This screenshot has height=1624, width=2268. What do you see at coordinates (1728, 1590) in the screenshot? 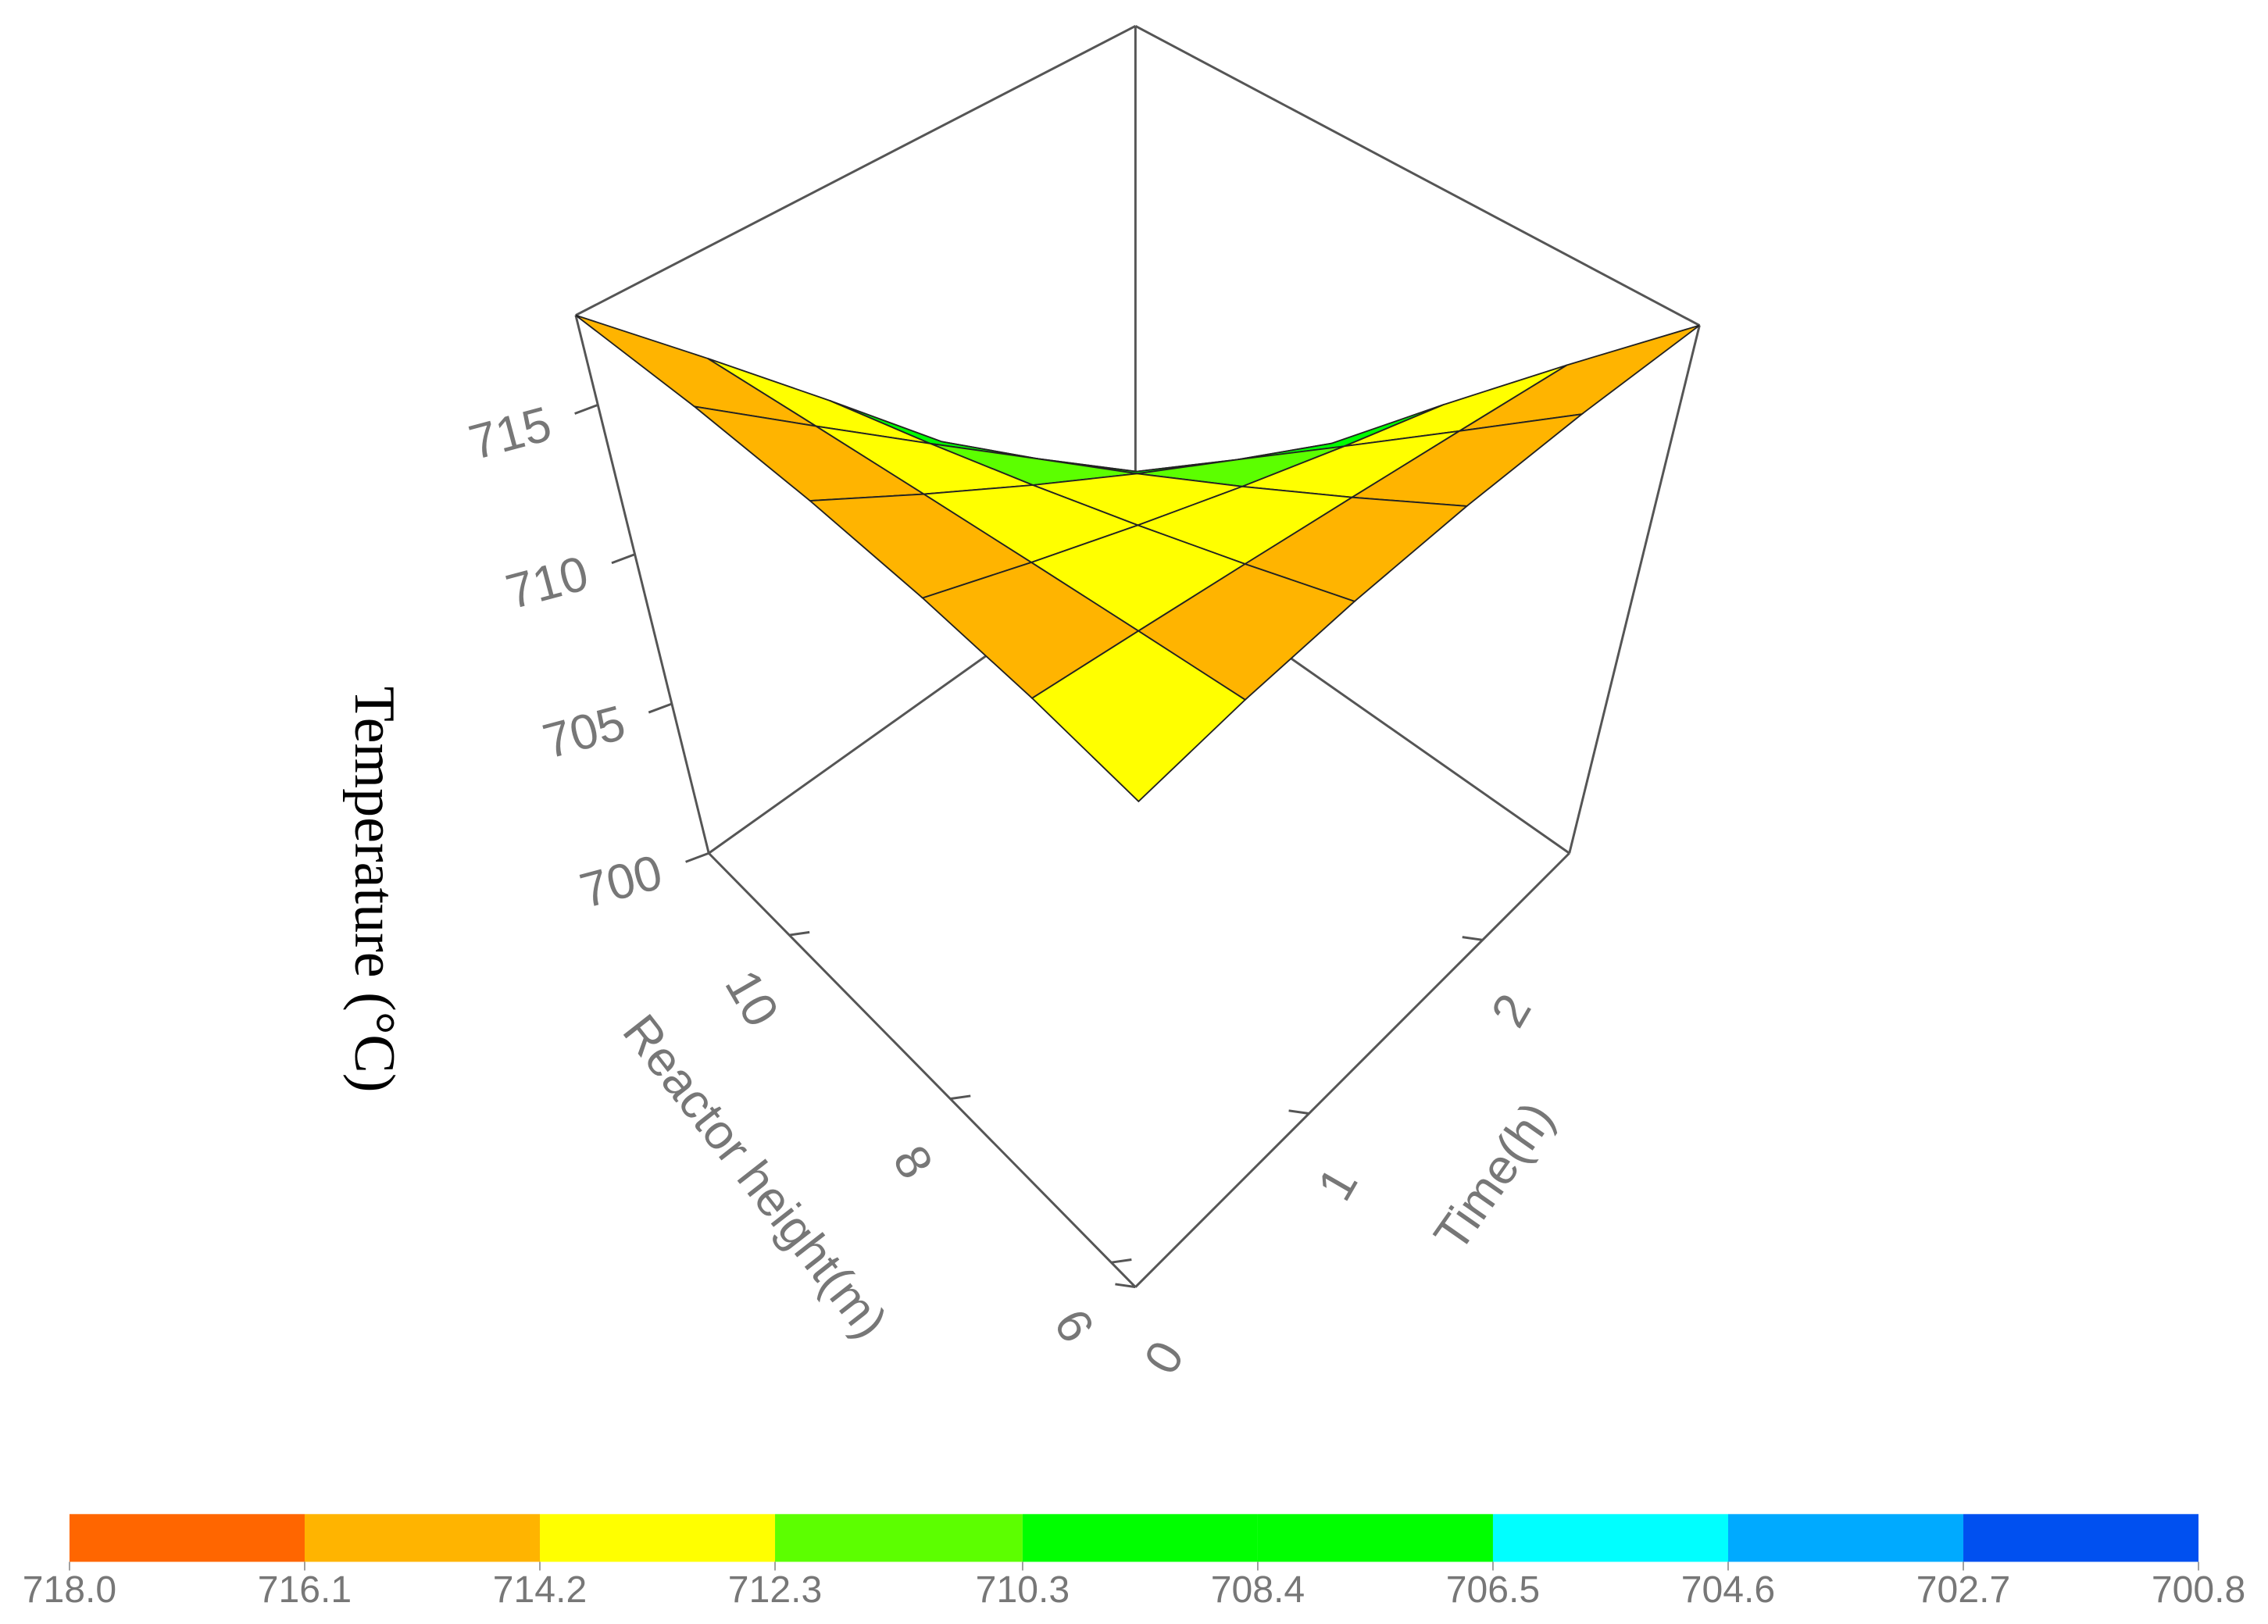
I see `colorbar-label: 704.6` at bounding box center [1728, 1590].